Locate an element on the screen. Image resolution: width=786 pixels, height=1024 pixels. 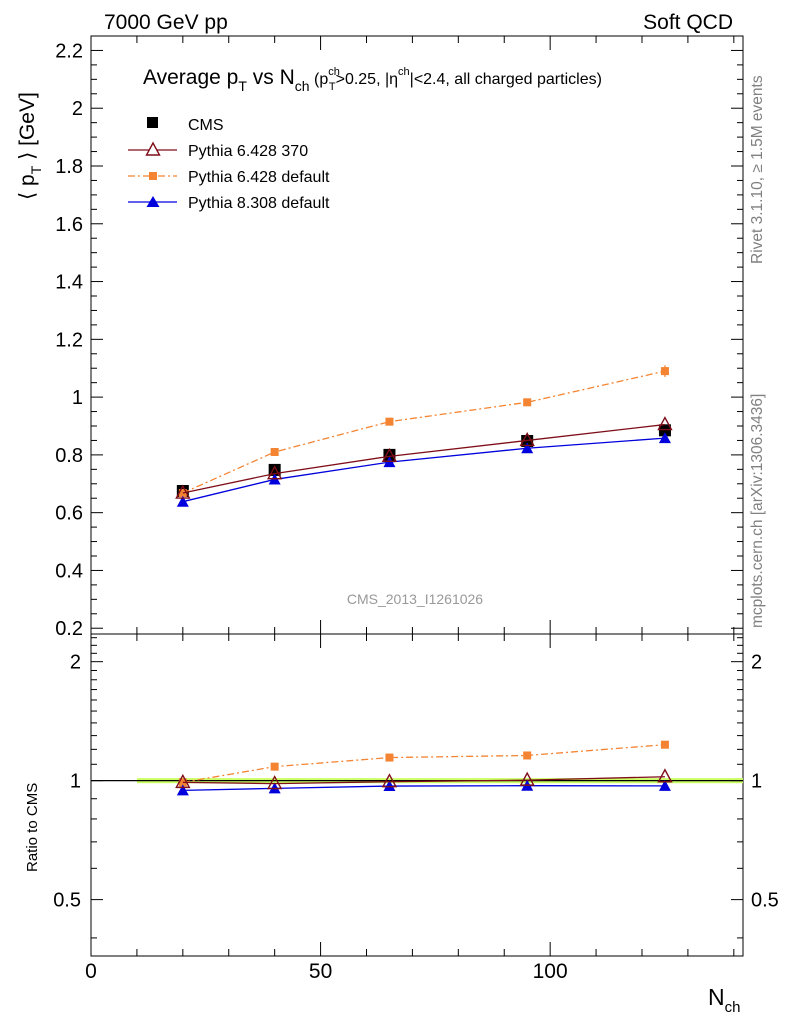
xtick-label: 50 is located at coordinates (320, 971).